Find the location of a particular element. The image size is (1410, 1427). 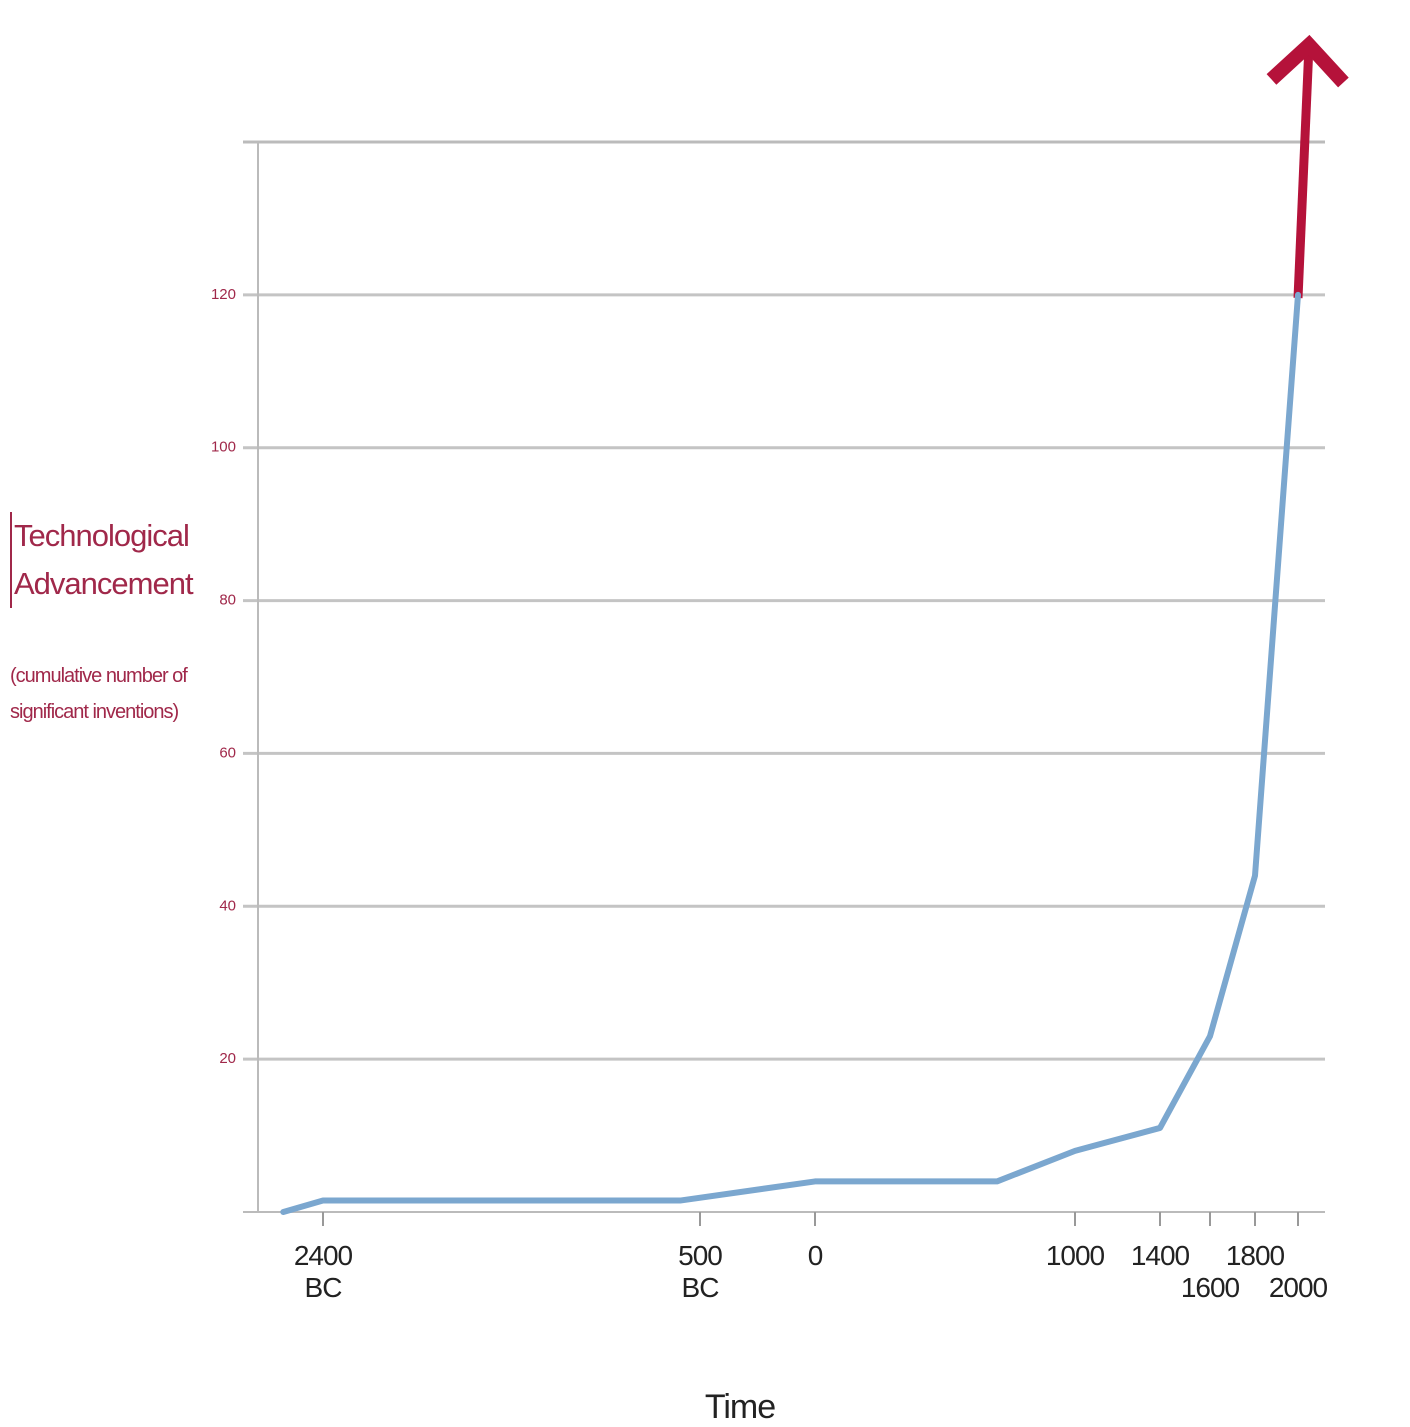

y-tick-label: 120 is located at coordinates (223, 294).